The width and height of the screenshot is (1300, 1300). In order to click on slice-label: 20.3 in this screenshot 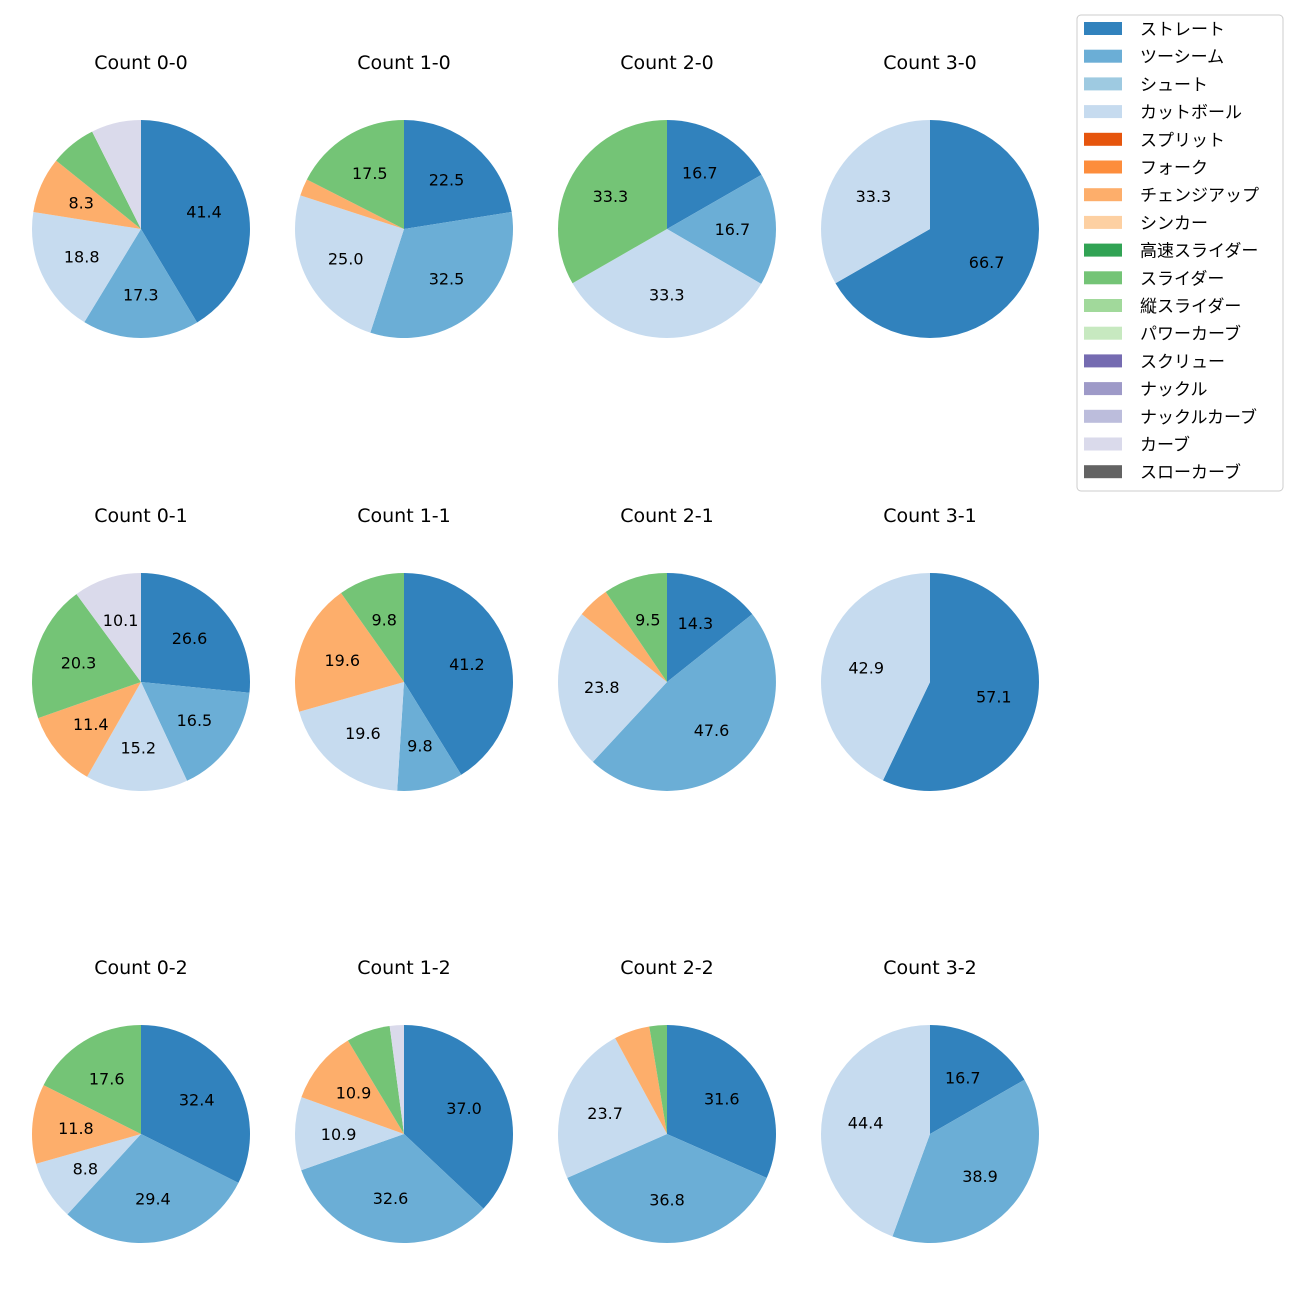, I will do `click(79, 663)`.